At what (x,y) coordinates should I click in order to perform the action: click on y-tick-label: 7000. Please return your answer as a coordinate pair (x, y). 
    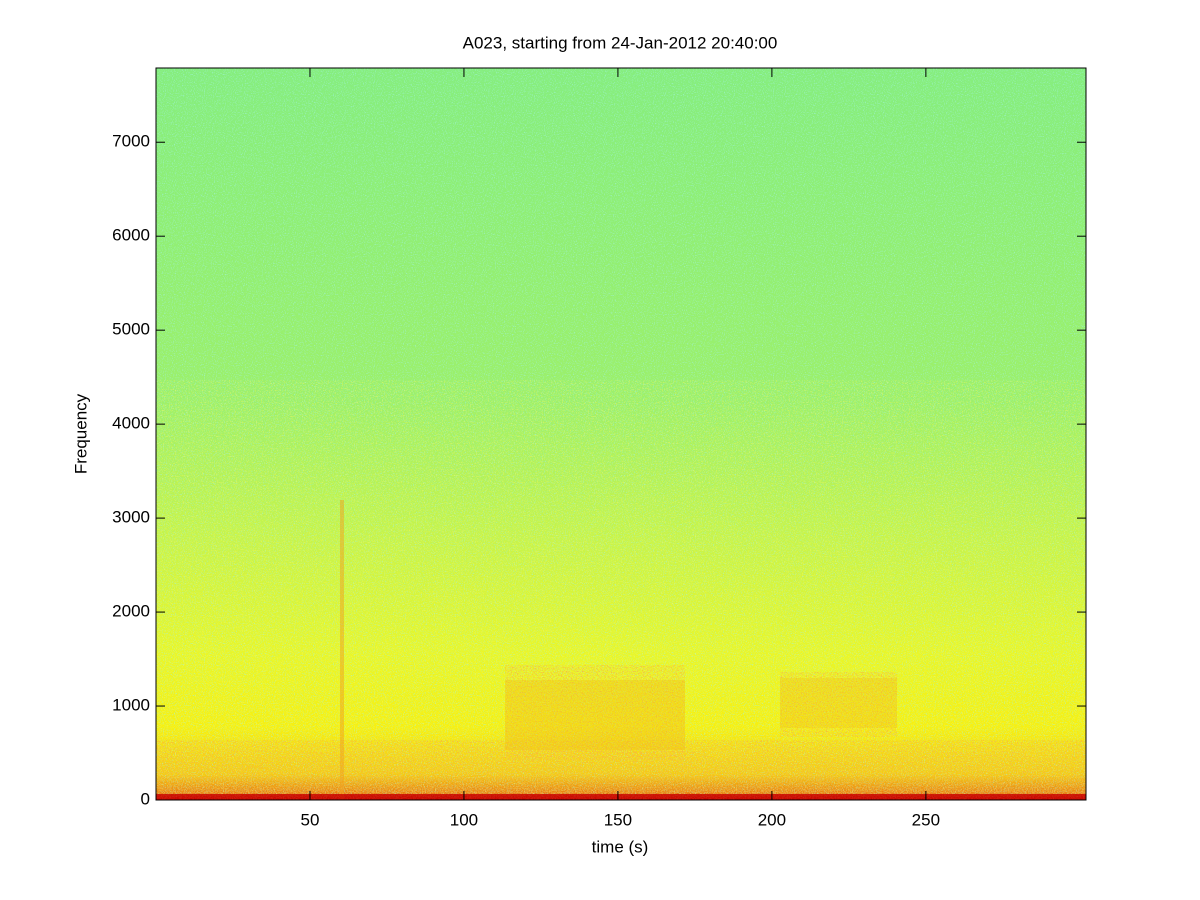
    Looking at the image, I should click on (131, 141).